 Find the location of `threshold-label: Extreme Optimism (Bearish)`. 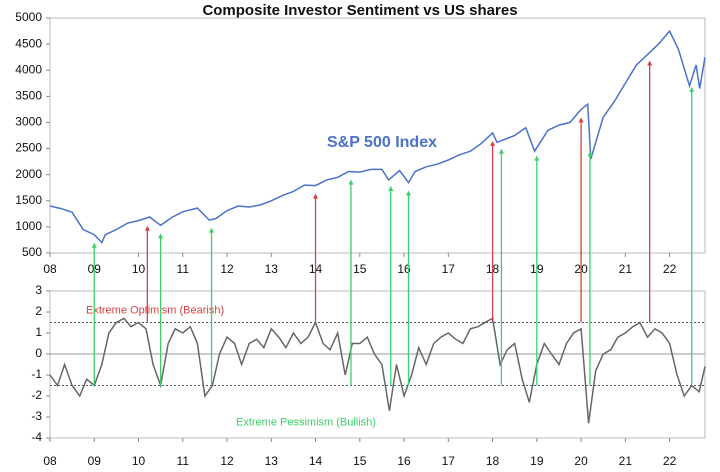

threshold-label: Extreme Optimism (Bearish) is located at coordinates (155, 310).